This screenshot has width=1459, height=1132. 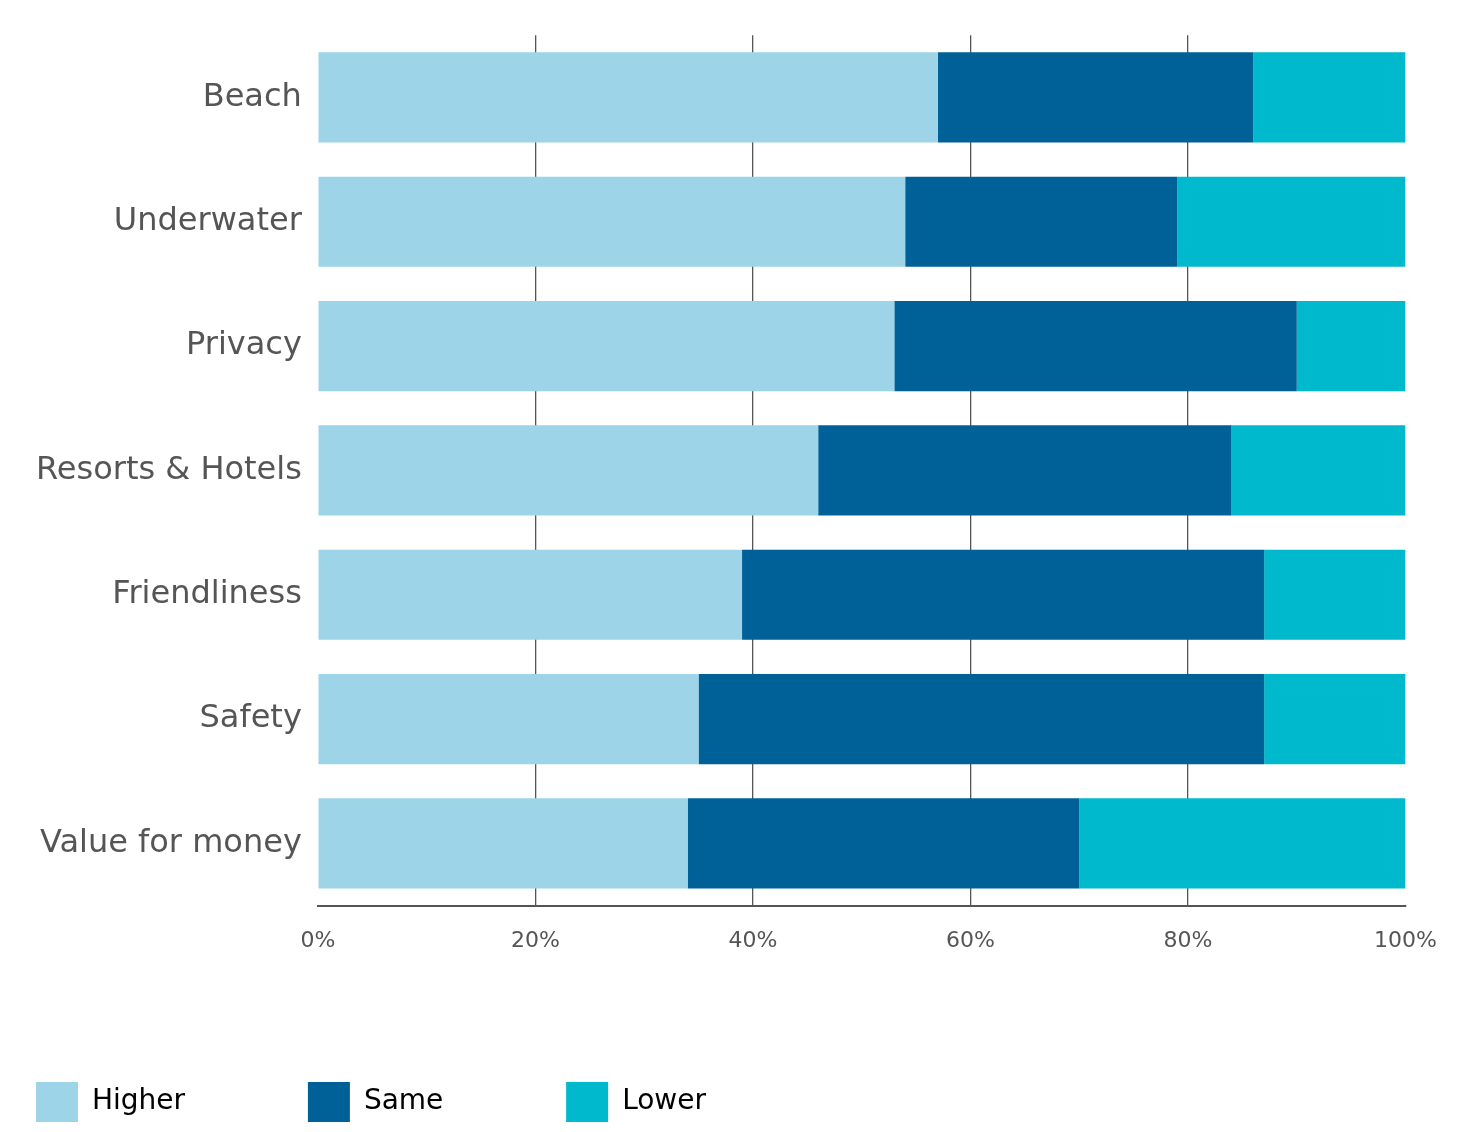 I want to click on x-tick-label: 20%, so click(x=535, y=939).